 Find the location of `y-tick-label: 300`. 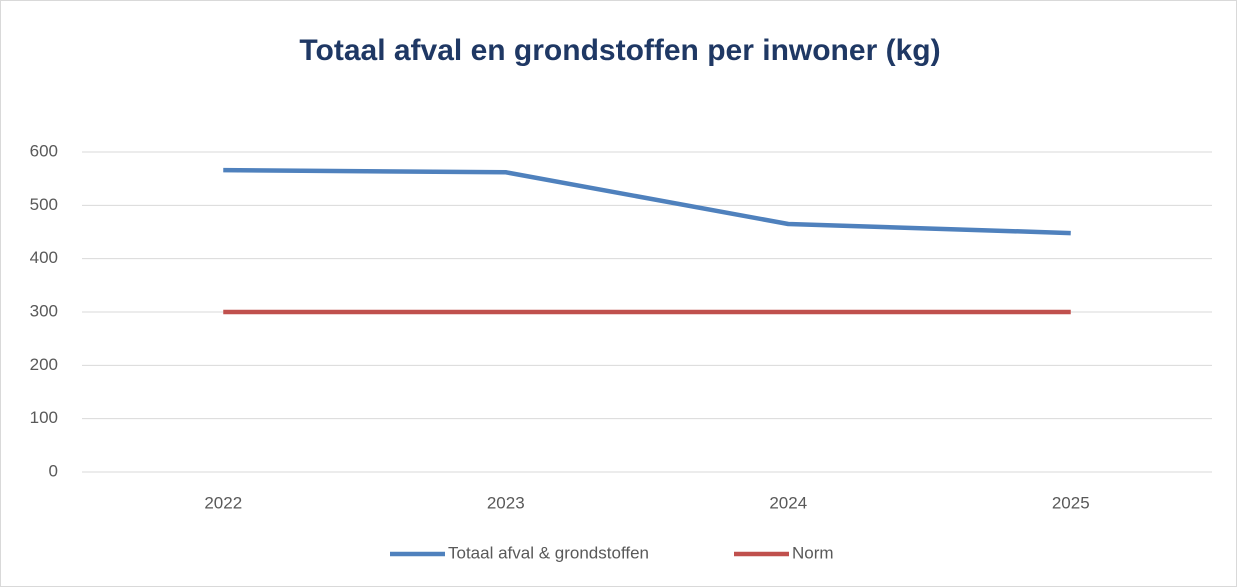

y-tick-label: 300 is located at coordinates (44, 310).